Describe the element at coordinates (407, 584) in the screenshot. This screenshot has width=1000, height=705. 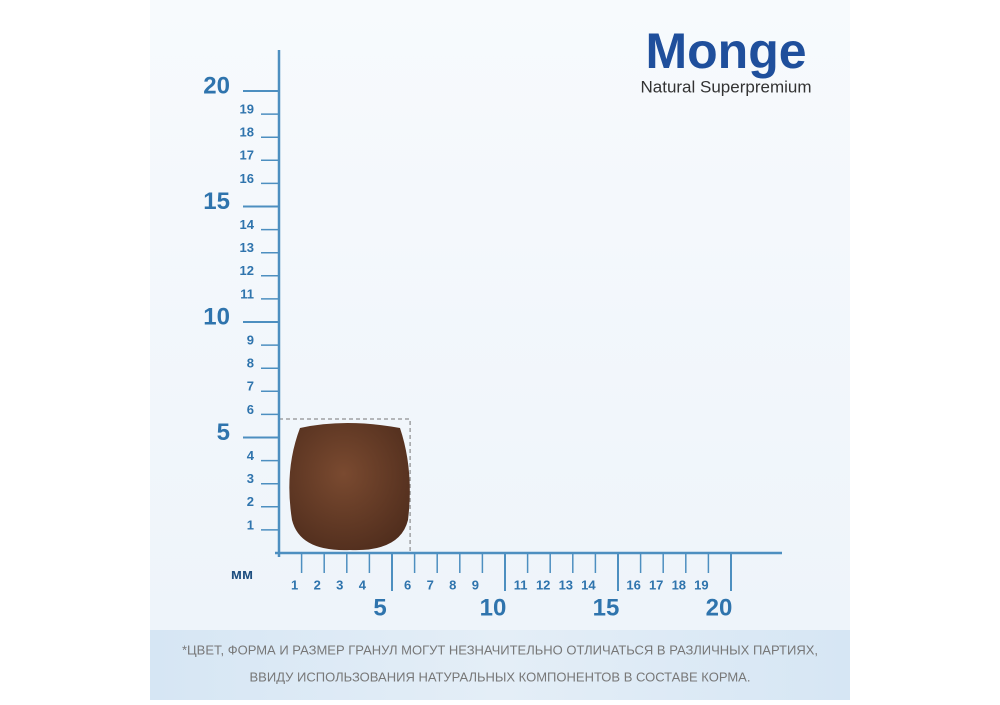
I see `x-tick-label: 6` at that location.